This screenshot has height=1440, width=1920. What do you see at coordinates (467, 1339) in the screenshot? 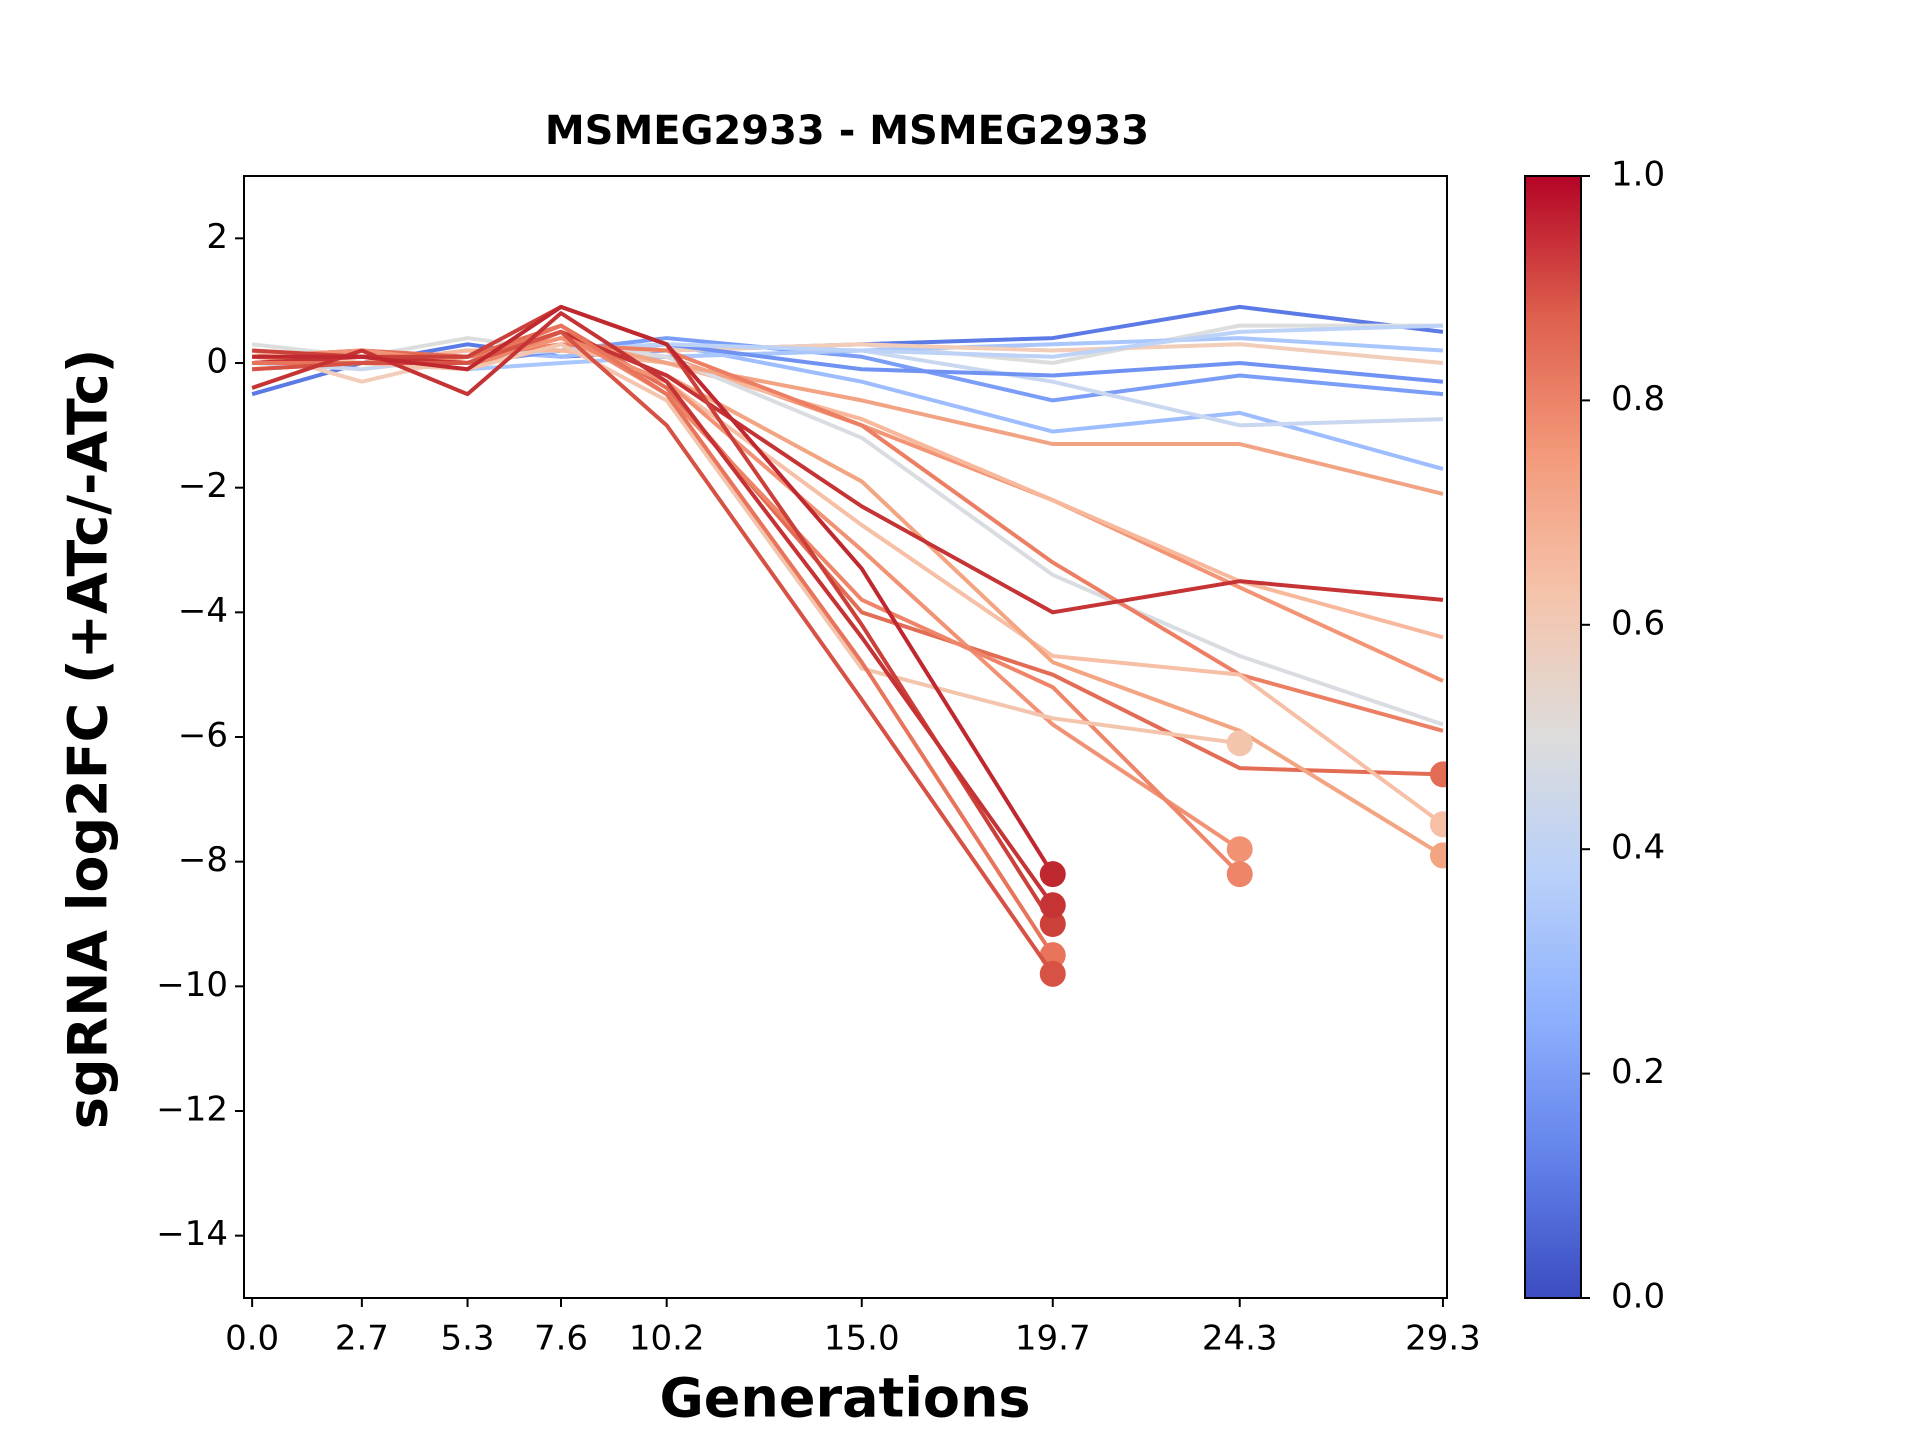
I see `x-tick-label: 5.3` at bounding box center [467, 1339].